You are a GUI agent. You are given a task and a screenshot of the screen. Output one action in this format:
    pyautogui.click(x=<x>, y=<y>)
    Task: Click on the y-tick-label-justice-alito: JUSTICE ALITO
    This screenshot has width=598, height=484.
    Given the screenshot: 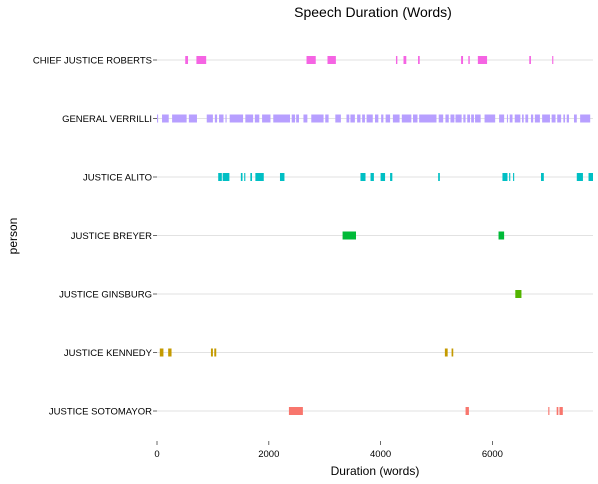 What is the action you would take?
    pyautogui.click(x=117, y=178)
    